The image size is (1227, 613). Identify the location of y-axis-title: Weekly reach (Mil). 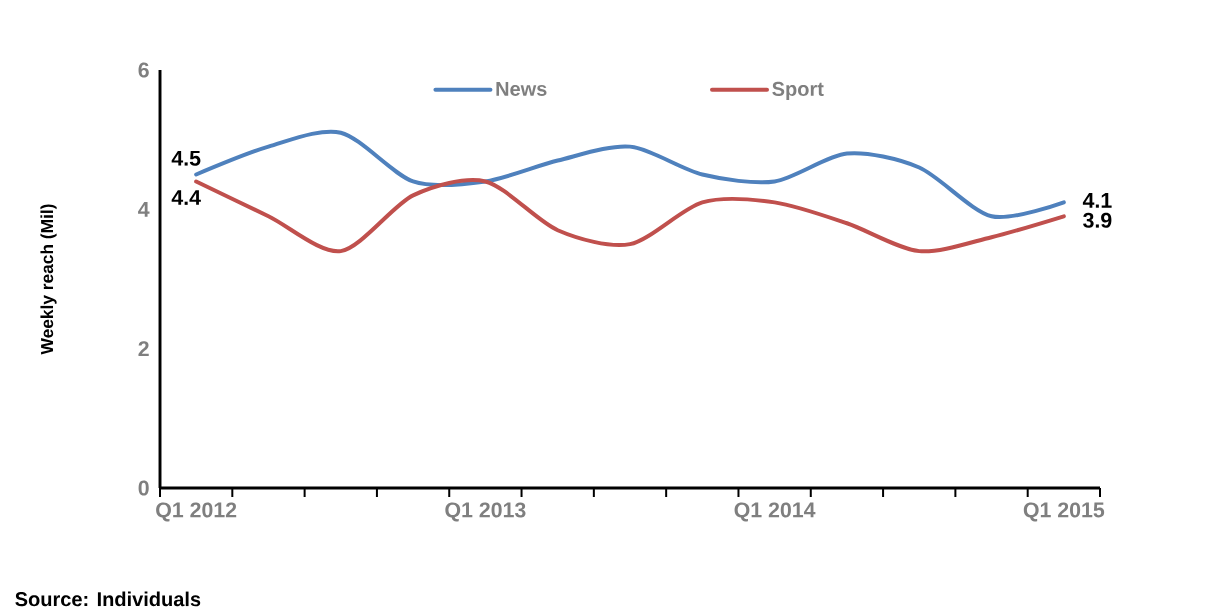
(48, 279).